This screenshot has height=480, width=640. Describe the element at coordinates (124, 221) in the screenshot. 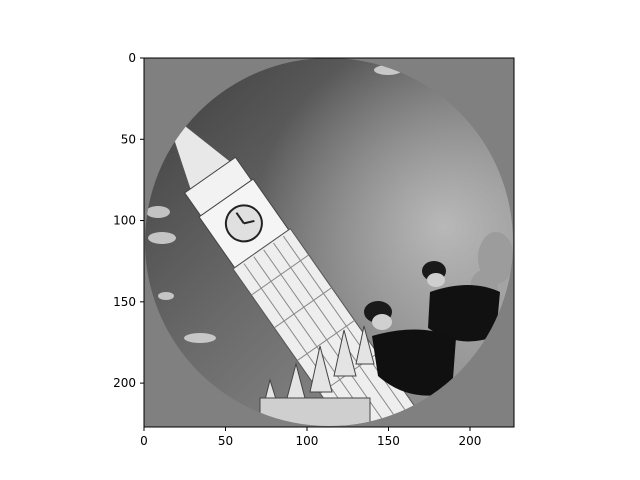

I see `y-tick-label: 100` at that location.